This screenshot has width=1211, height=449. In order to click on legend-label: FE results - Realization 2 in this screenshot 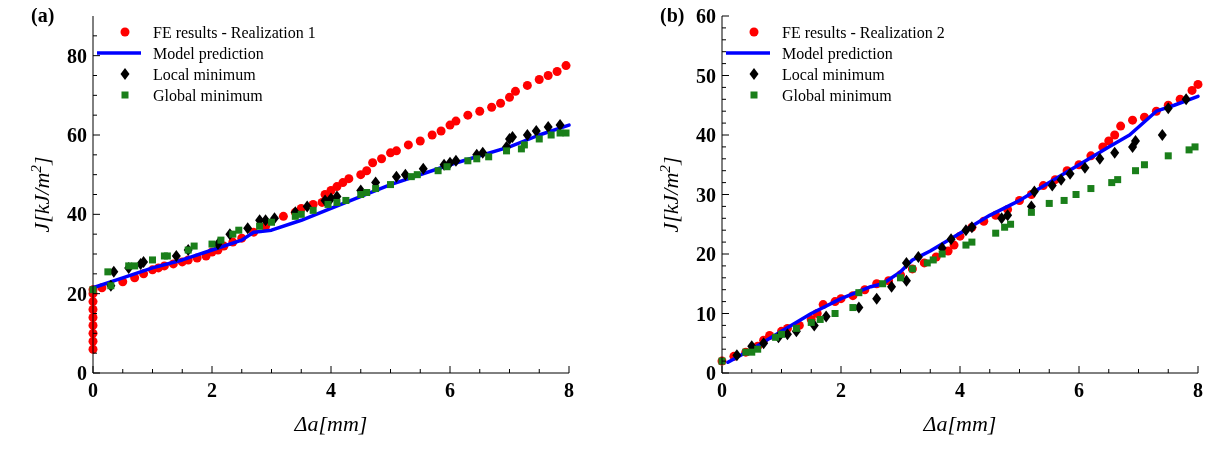, I will do `click(863, 32)`.